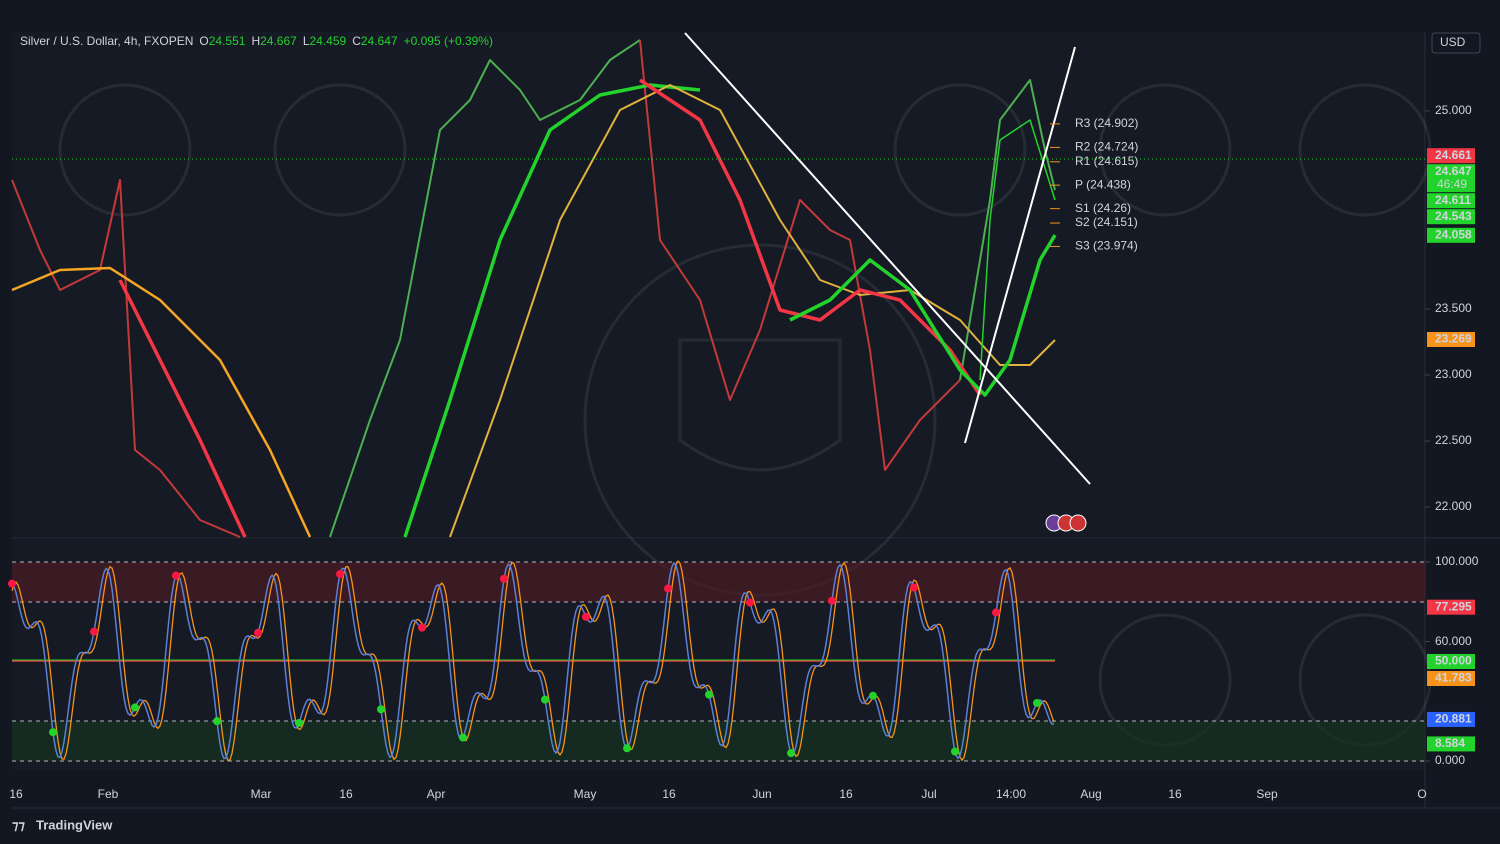 Image resolution: width=1500 pixels, height=844 pixels. I want to click on pivot-label: P (24.438), so click(1103, 184).